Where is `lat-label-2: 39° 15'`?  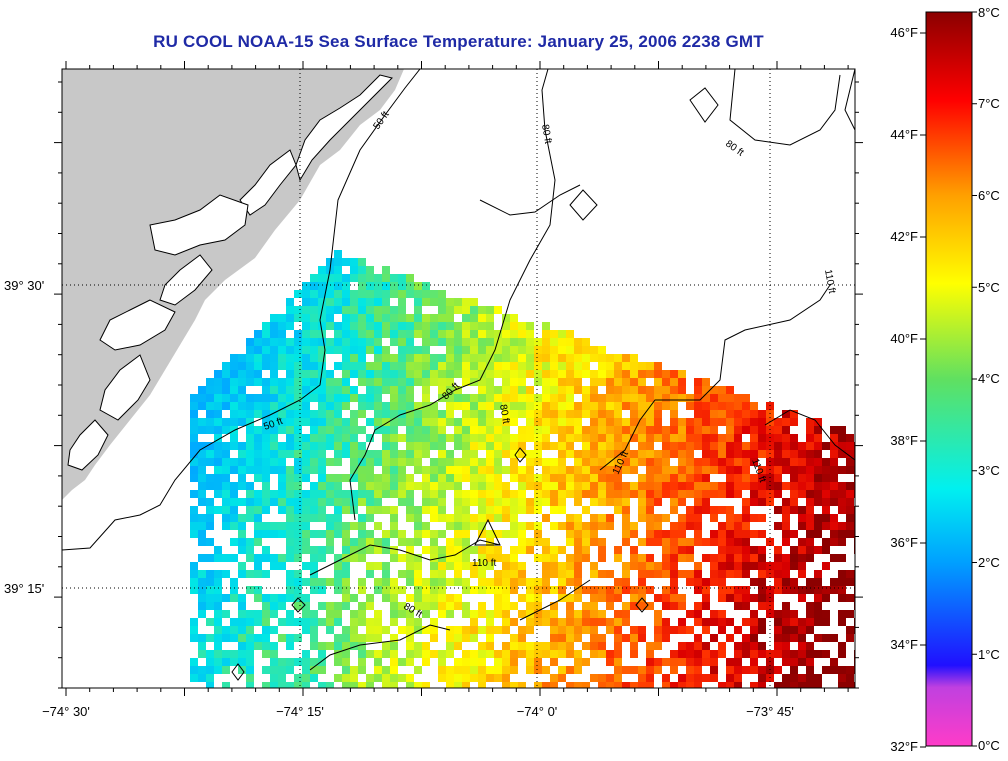 lat-label-2: 39° 15' is located at coordinates (24, 588).